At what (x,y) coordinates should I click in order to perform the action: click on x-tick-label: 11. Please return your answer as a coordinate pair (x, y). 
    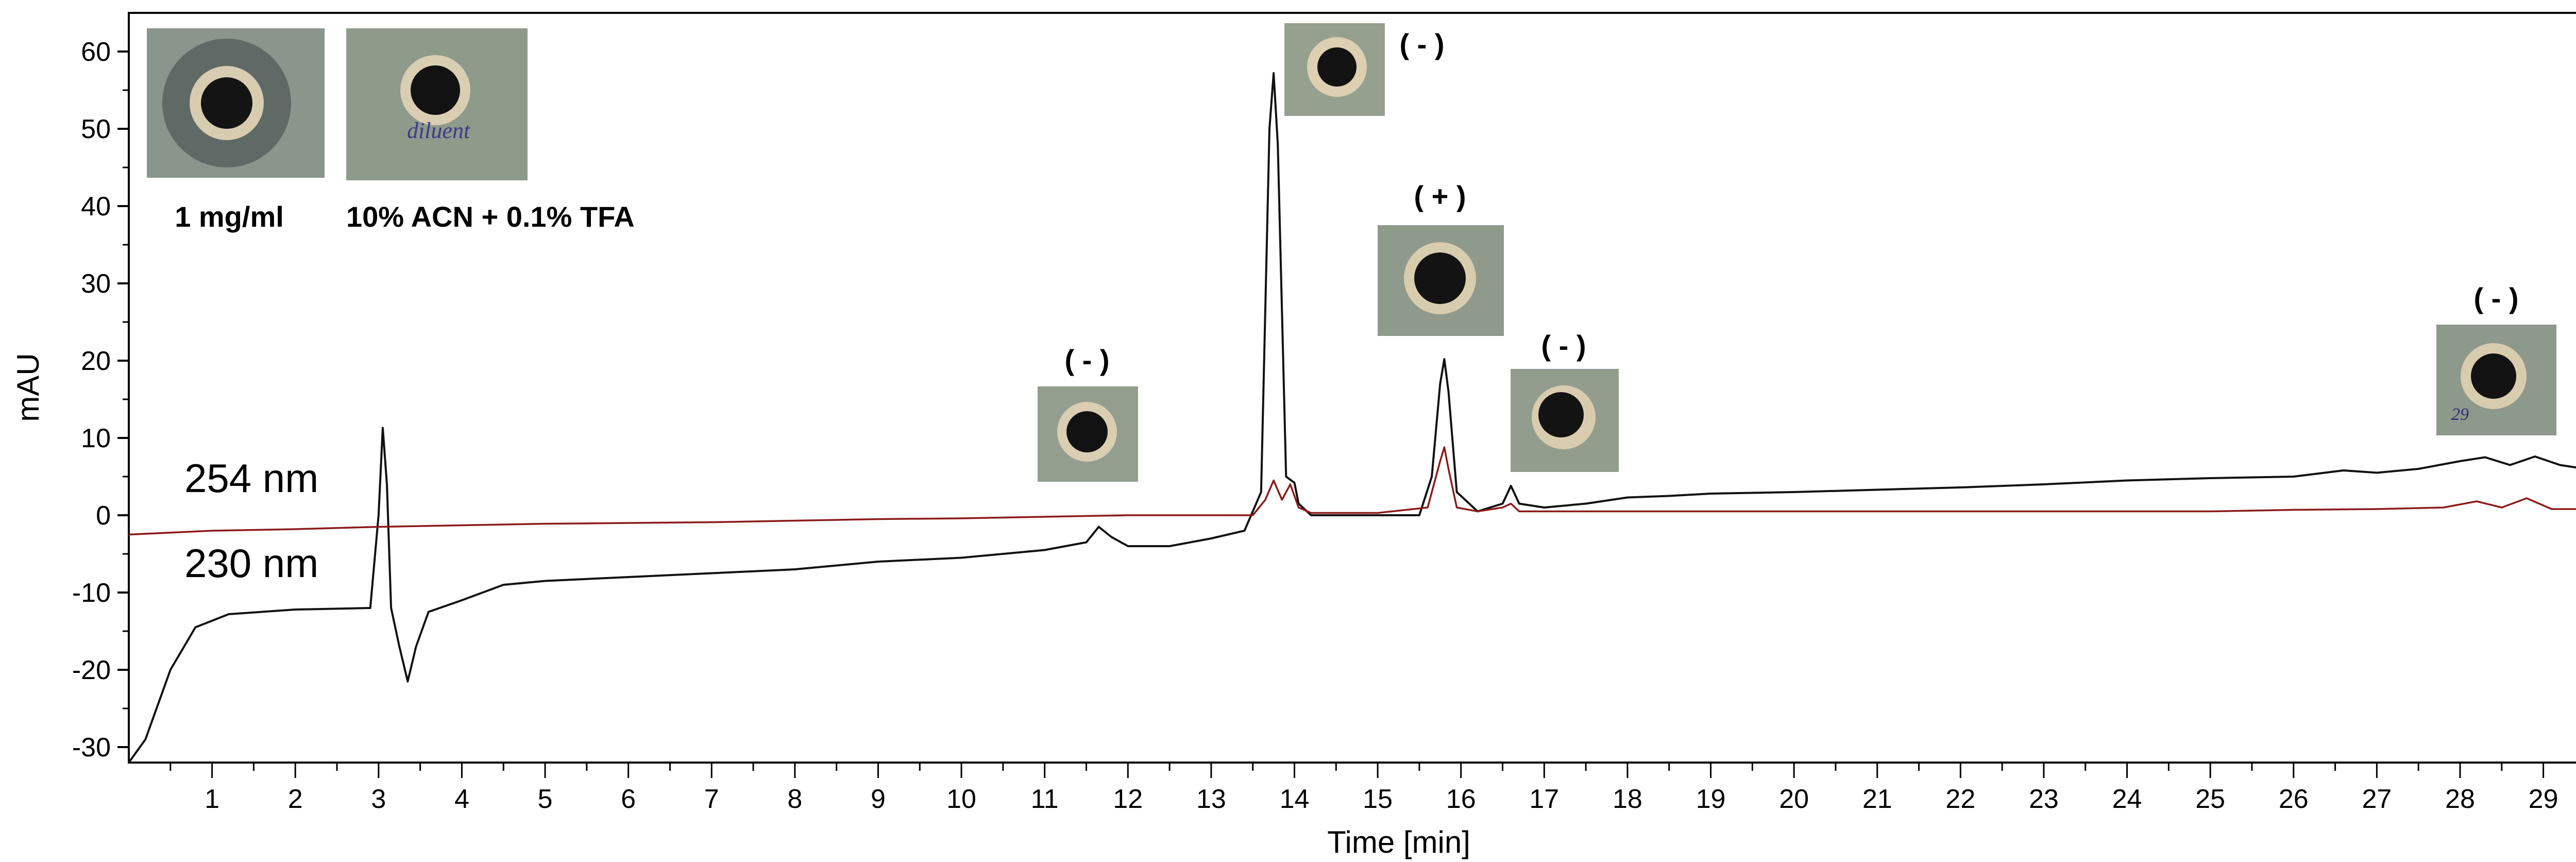
    Looking at the image, I should click on (1045, 799).